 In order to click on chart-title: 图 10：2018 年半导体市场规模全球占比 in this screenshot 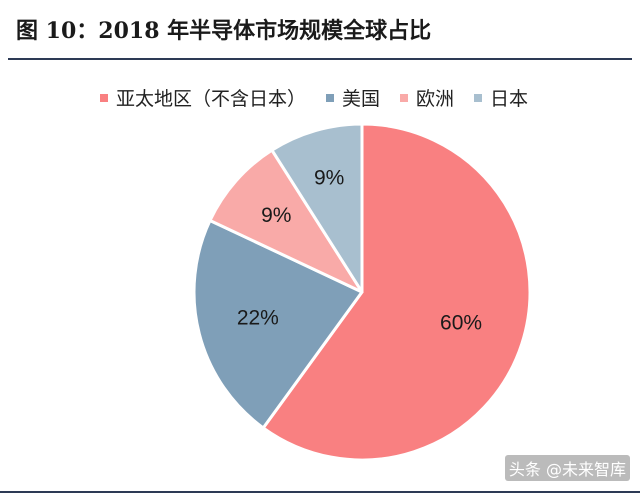, I will do `click(224, 31)`.